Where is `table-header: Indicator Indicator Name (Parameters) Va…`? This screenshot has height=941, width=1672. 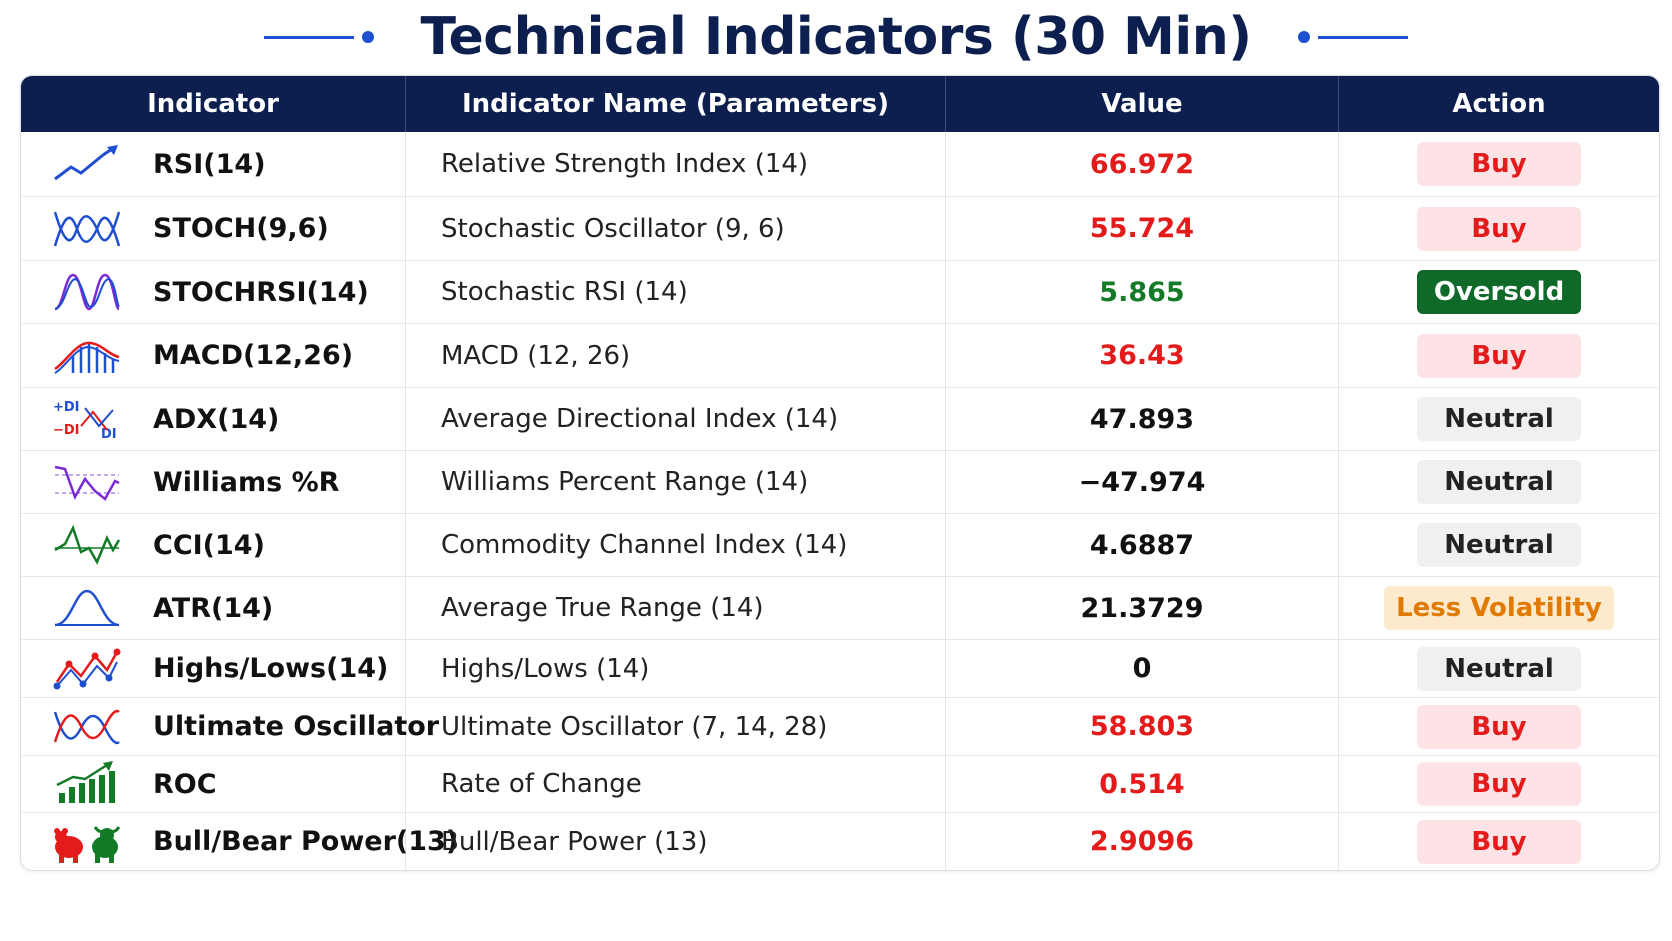 table-header: Indicator Indicator Name (Parameters) Va… is located at coordinates (840, 104).